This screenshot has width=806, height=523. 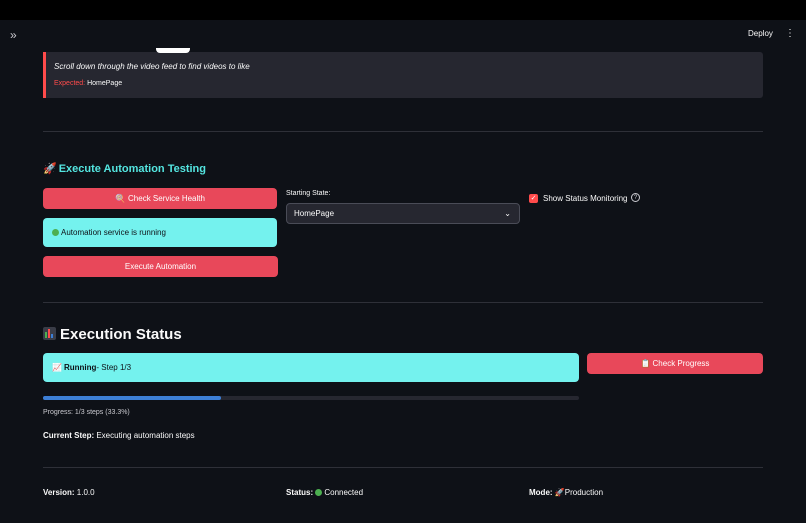 What do you see at coordinates (507, 213) in the screenshot?
I see `chevron-down-icon: ⌄` at bounding box center [507, 213].